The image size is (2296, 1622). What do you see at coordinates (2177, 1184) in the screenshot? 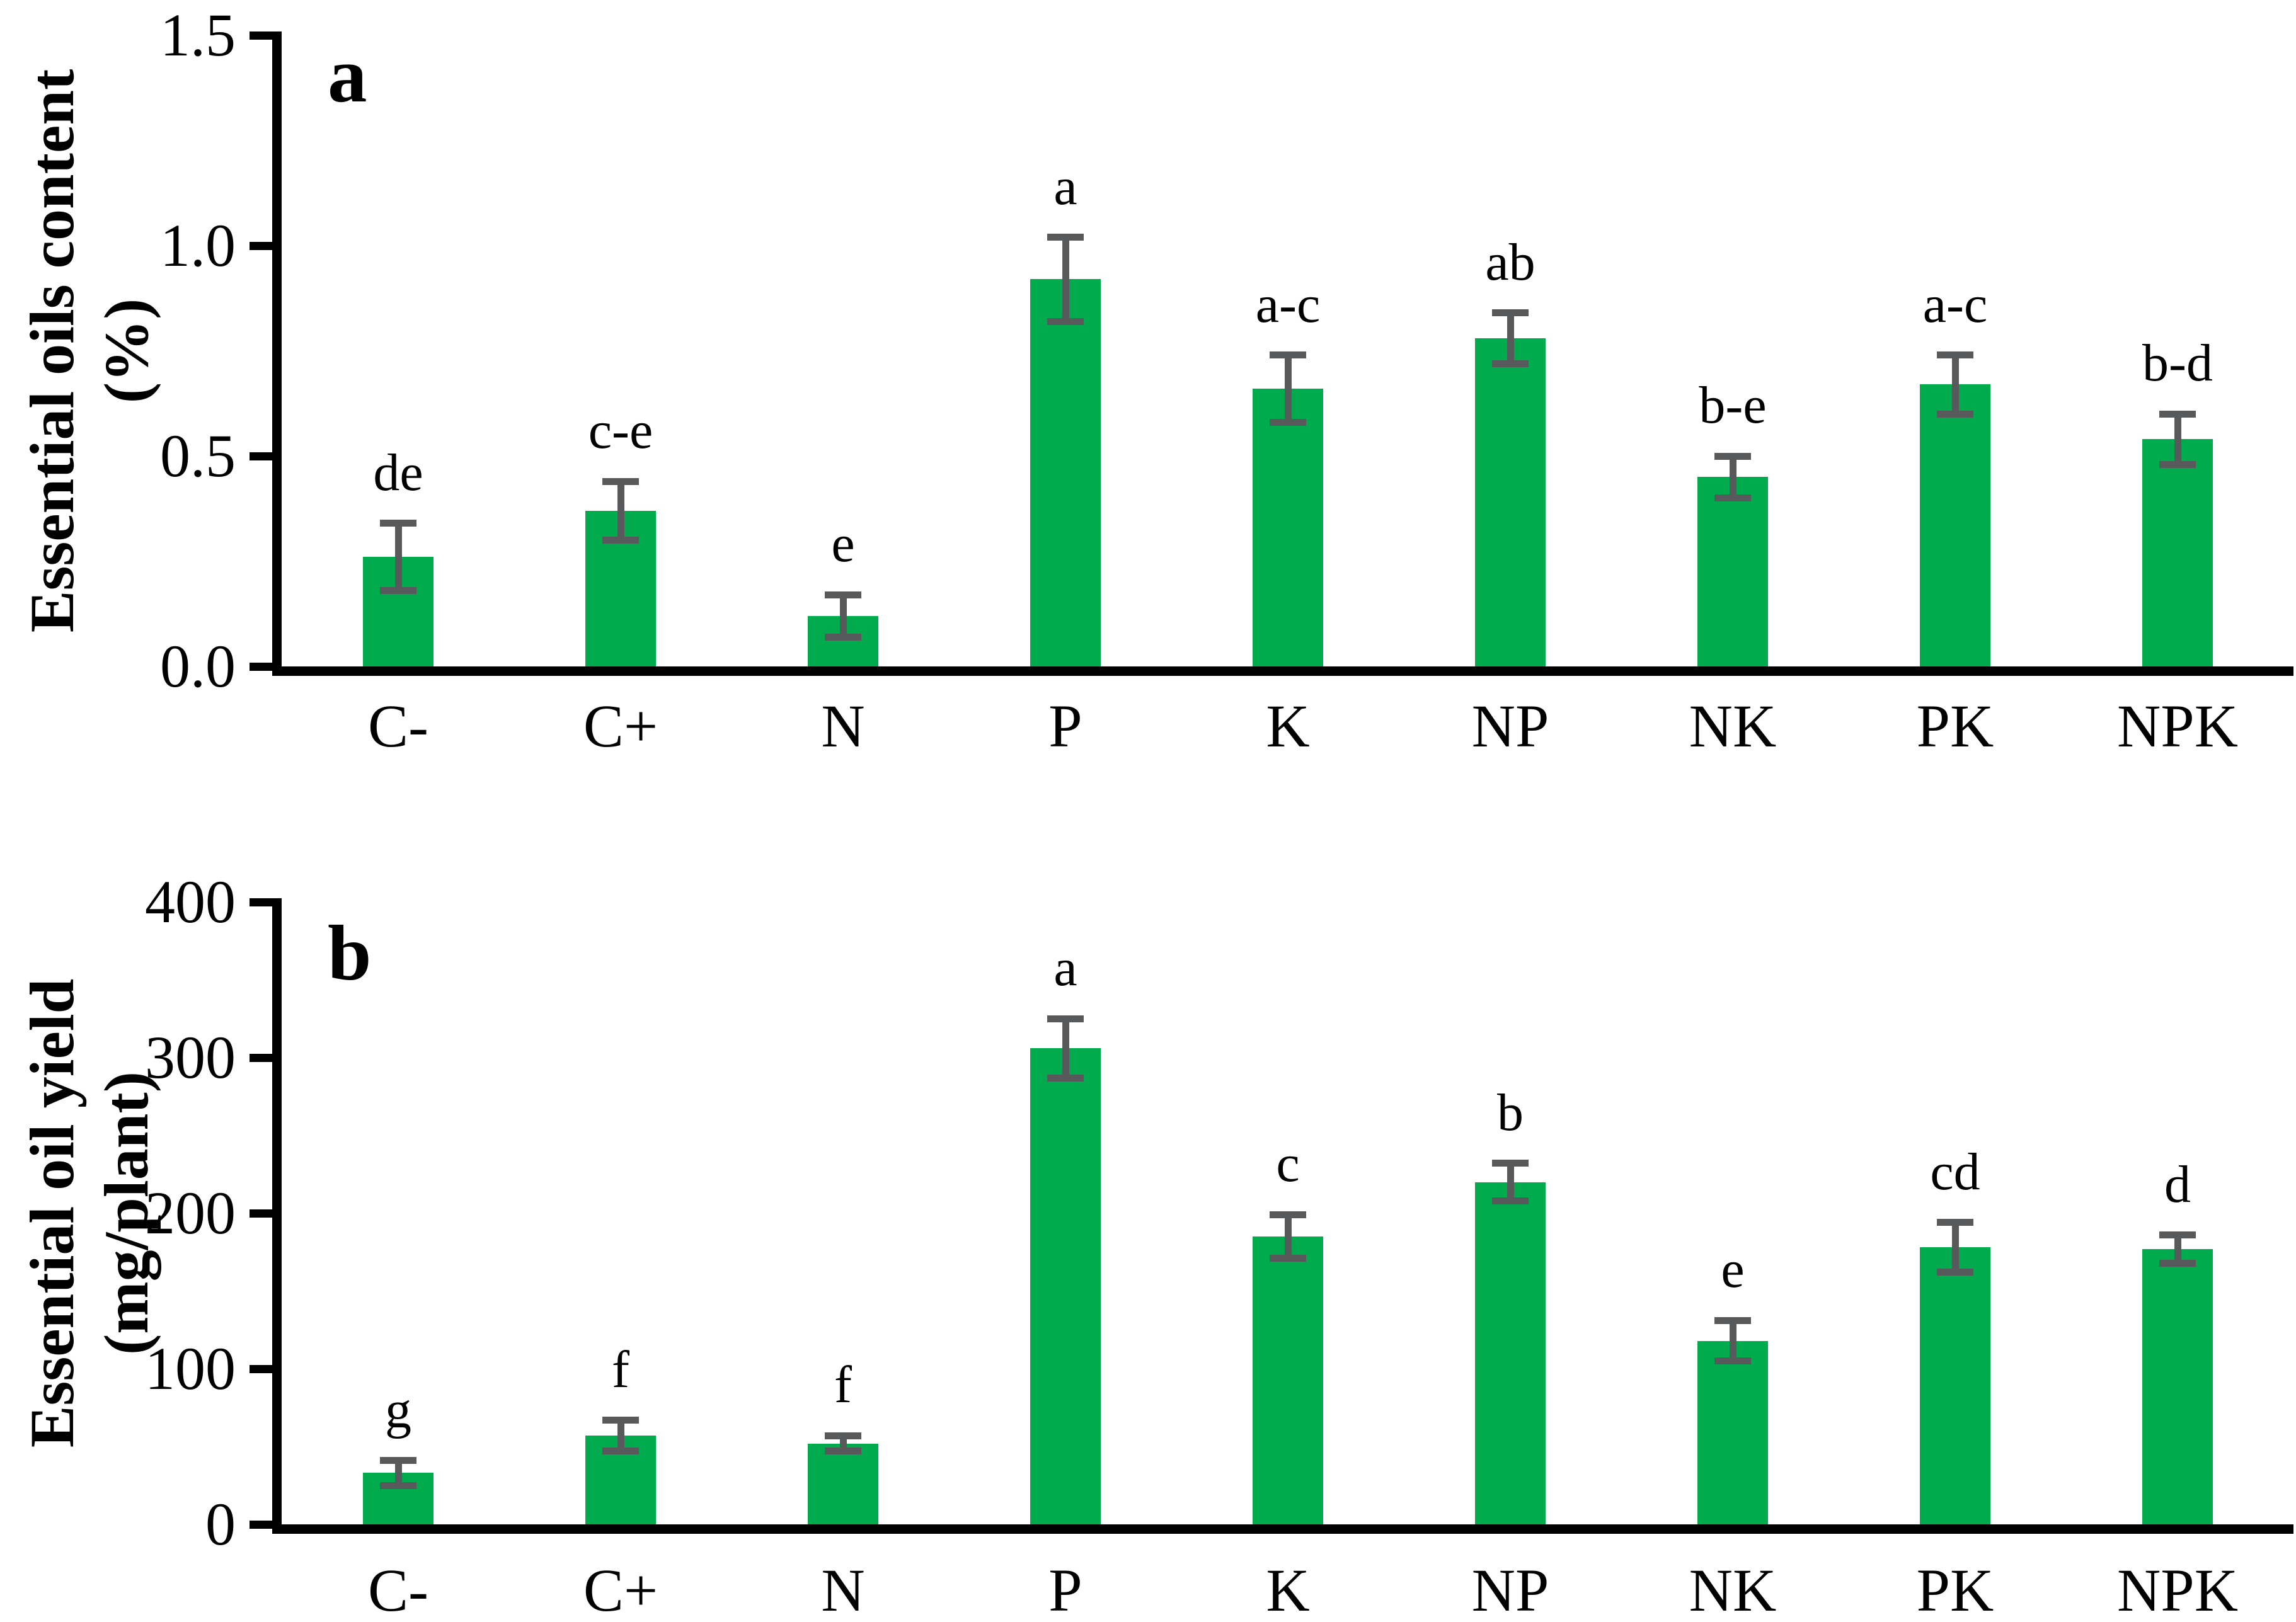
I see `significance-letter-NPK: d` at bounding box center [2177, 1184].